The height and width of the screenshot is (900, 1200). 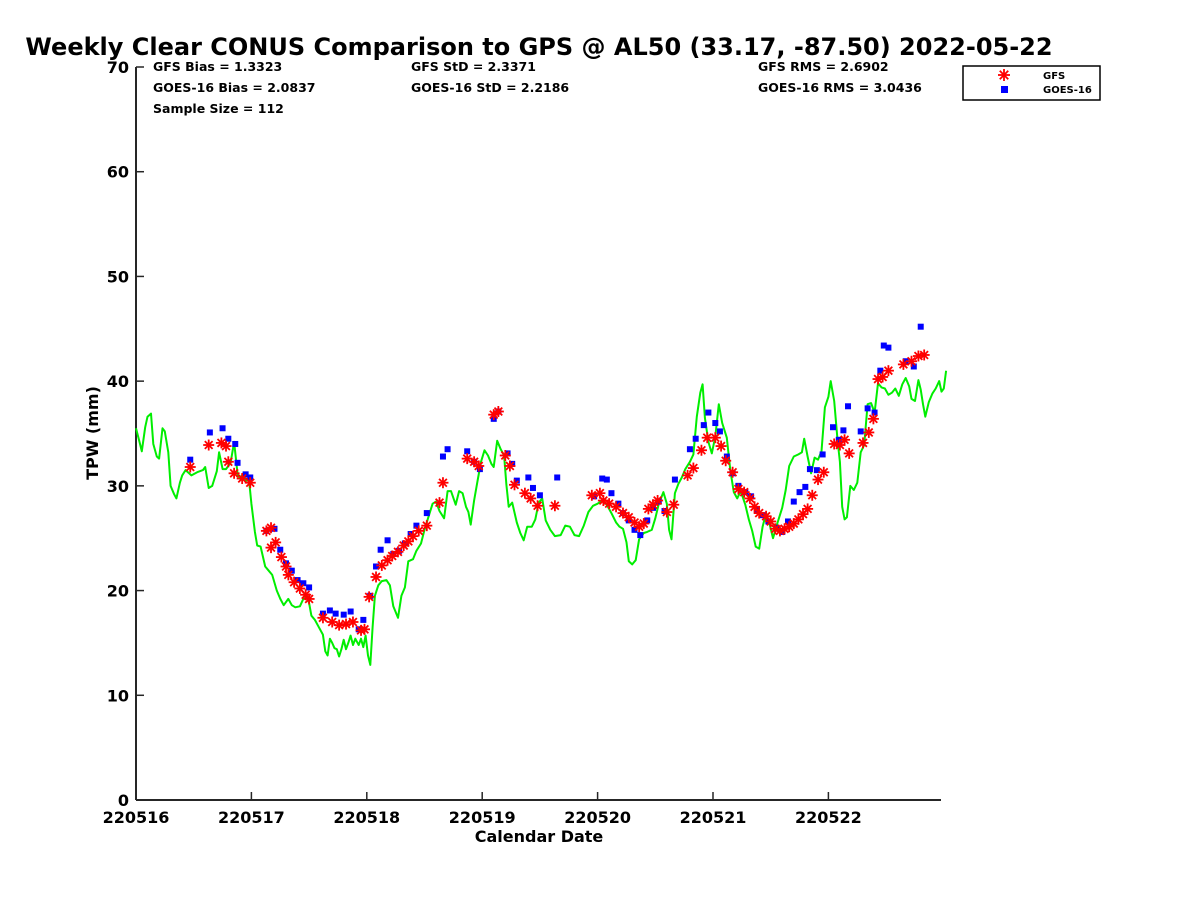 I want to click on x-tick-label: 220517, so click(x=251, y=817).